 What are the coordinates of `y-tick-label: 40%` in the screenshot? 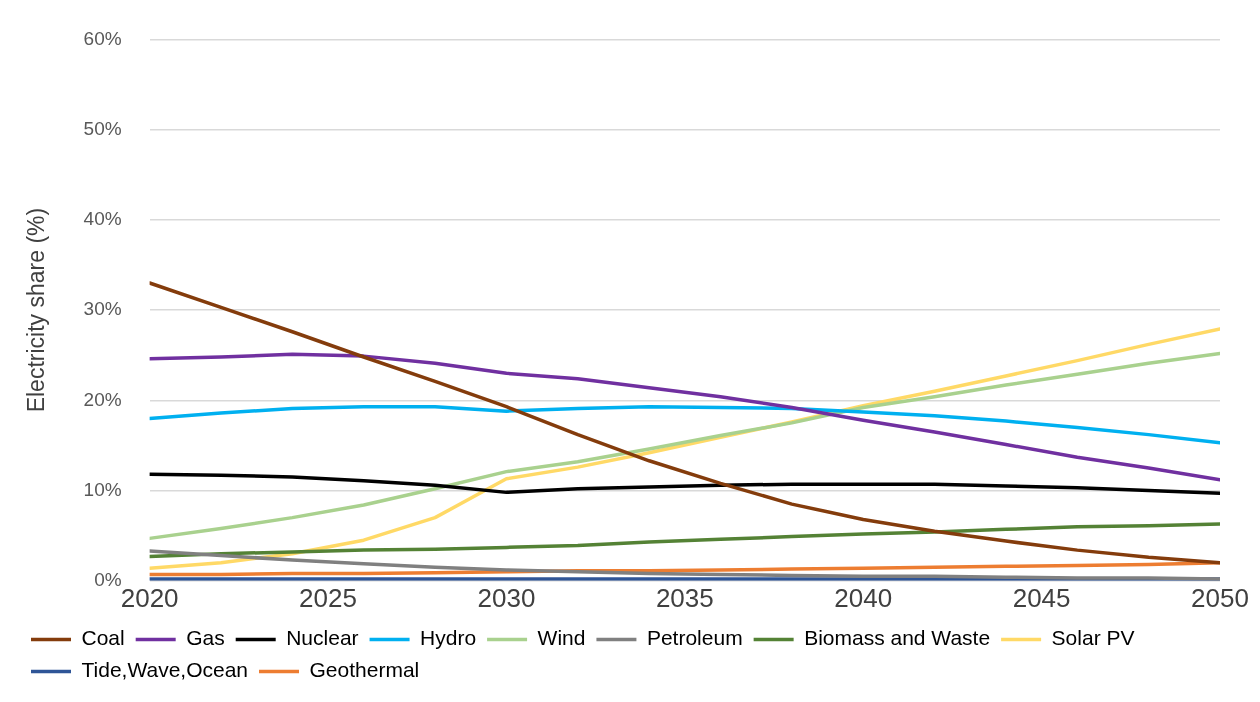 It's located at (102, 219).